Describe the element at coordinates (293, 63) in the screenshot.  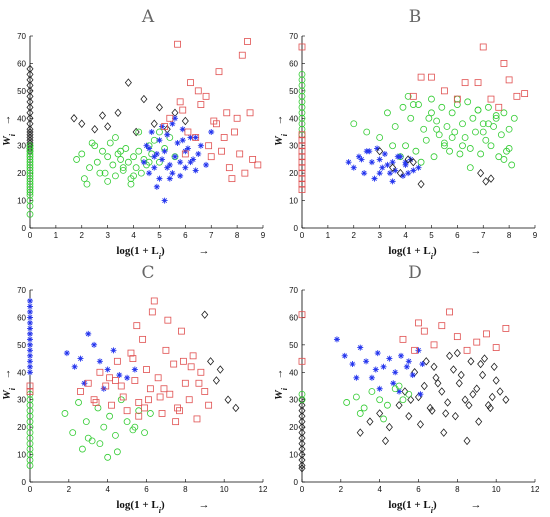
I see `y-tick-label: 60` at that location.